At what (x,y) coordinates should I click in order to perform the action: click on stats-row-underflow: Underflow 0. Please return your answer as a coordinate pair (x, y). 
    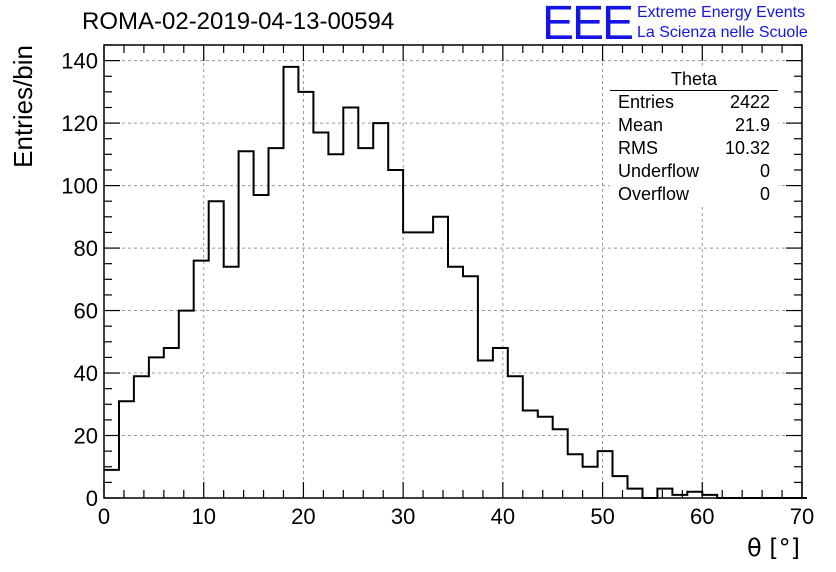
    Looking at the image, I should click on (694, 171).